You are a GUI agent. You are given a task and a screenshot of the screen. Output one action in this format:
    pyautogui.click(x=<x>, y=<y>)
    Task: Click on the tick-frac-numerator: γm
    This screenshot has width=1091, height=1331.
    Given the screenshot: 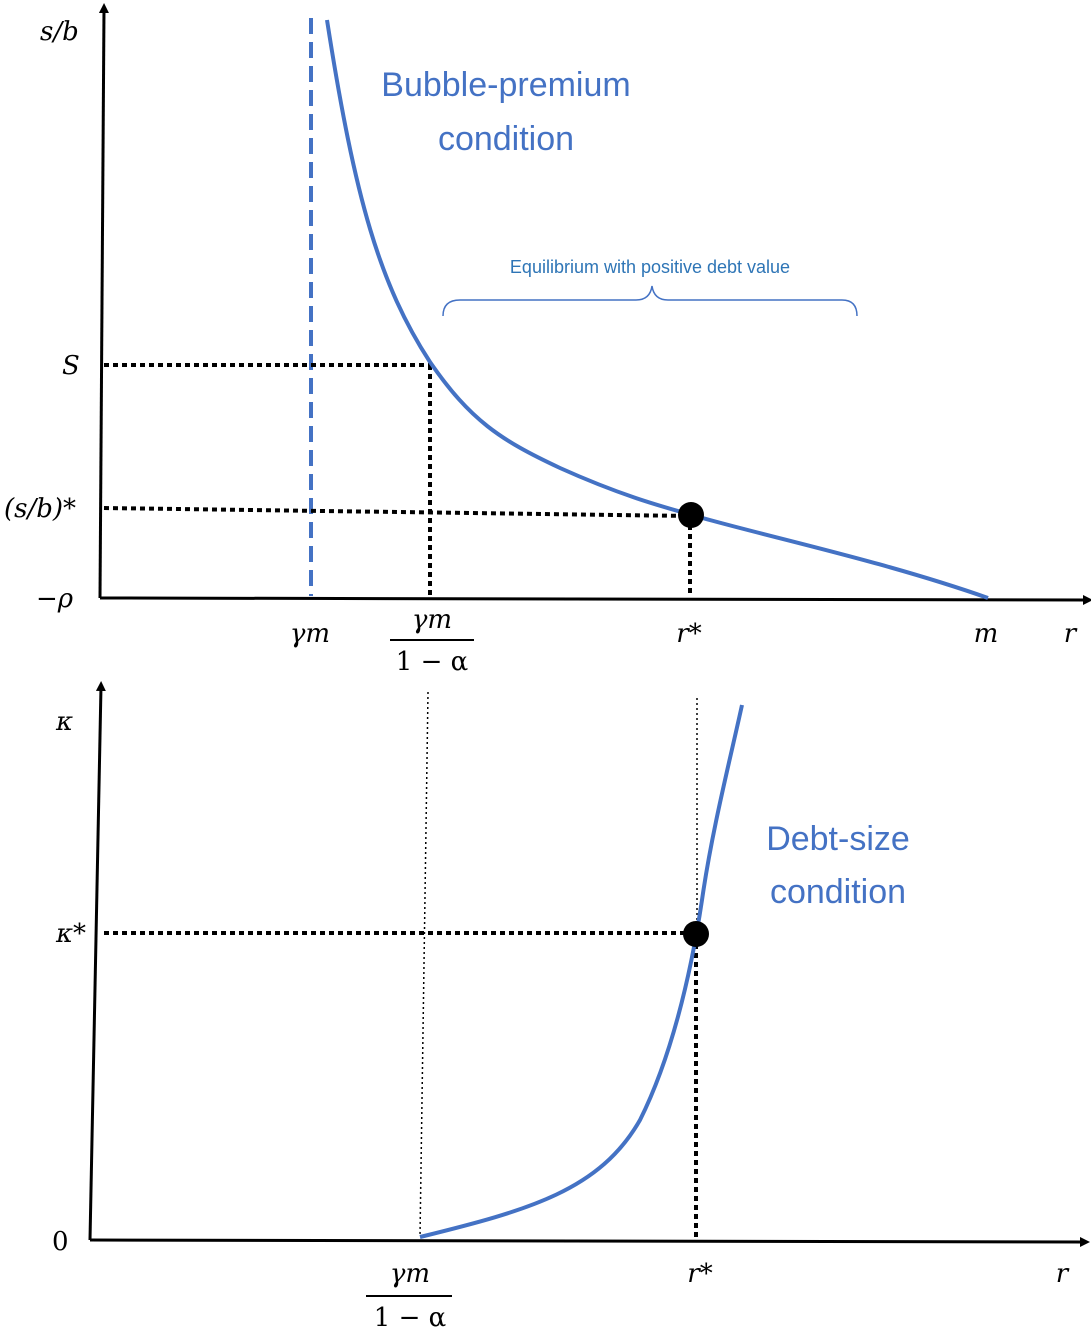 What is the action you would take?
    pyautogui.click(x=432, y=620)
    